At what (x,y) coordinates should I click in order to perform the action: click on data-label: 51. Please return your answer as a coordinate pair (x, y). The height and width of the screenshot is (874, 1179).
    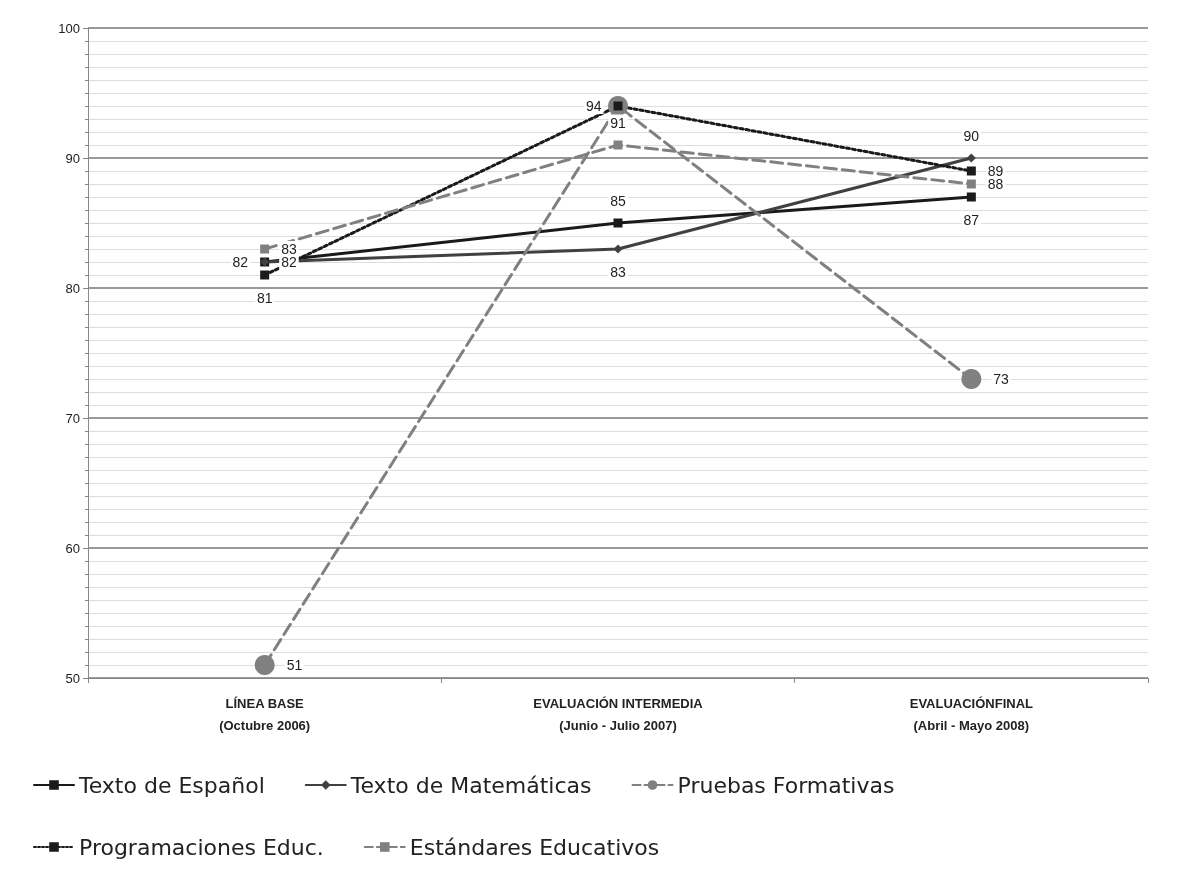
    Looking at the image, I should click on (294, 665).